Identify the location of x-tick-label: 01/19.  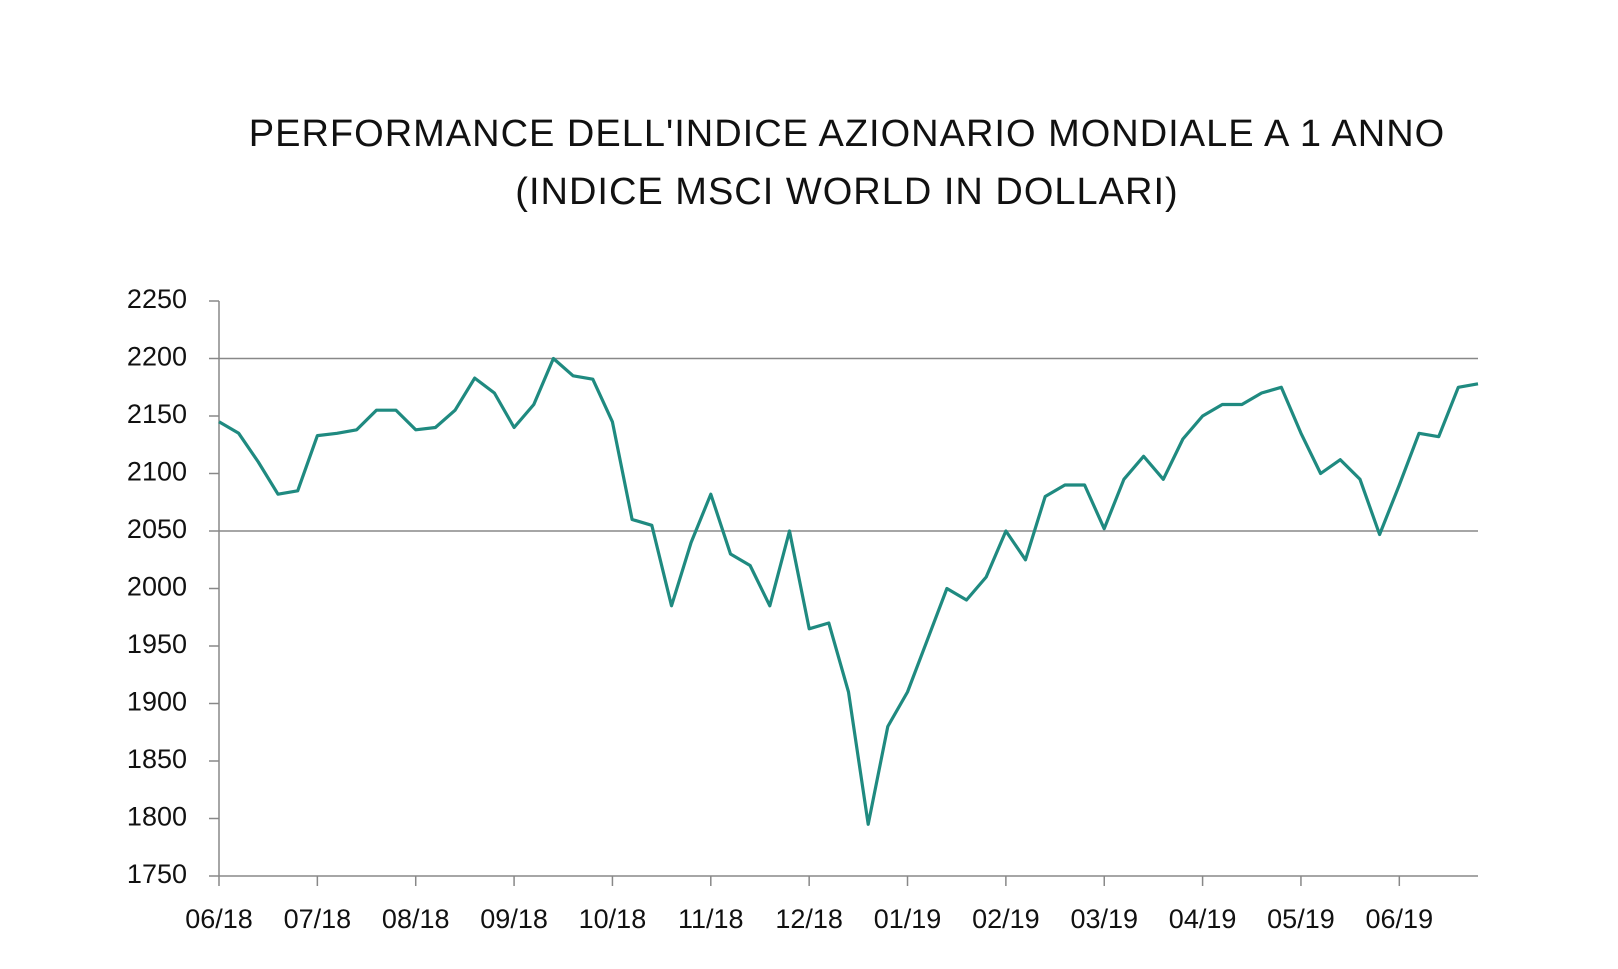
(908, 919).